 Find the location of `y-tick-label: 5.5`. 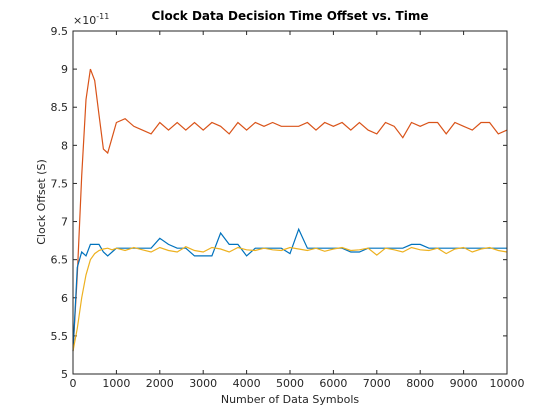

y-tick-label: 5.5 is located at coordinates (60, 336).